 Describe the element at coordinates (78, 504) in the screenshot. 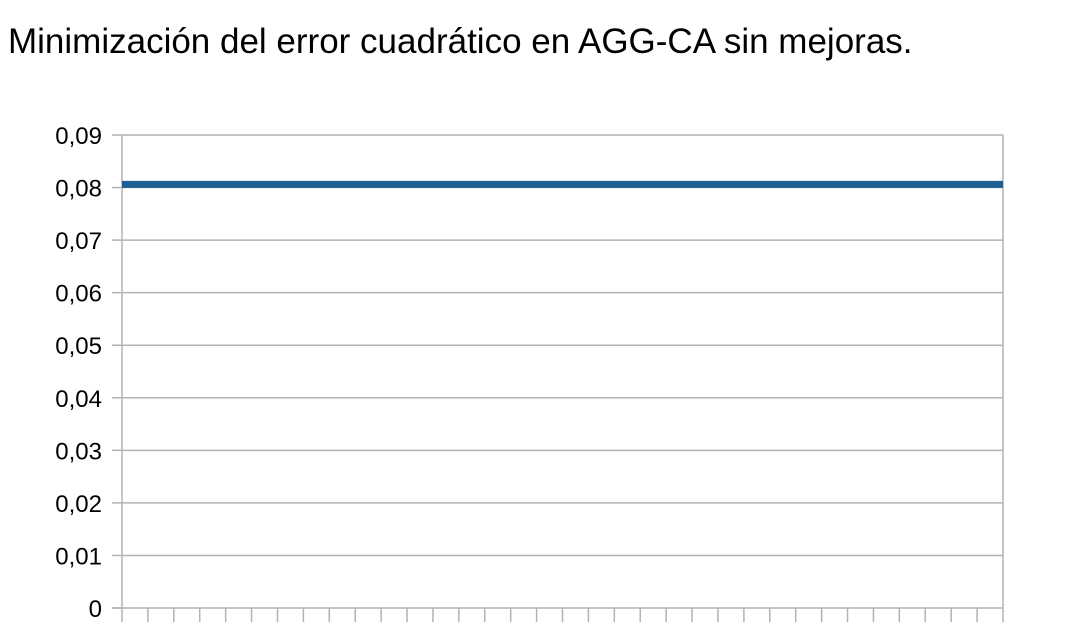

I see `y-tick-label: 0,02` at that location.